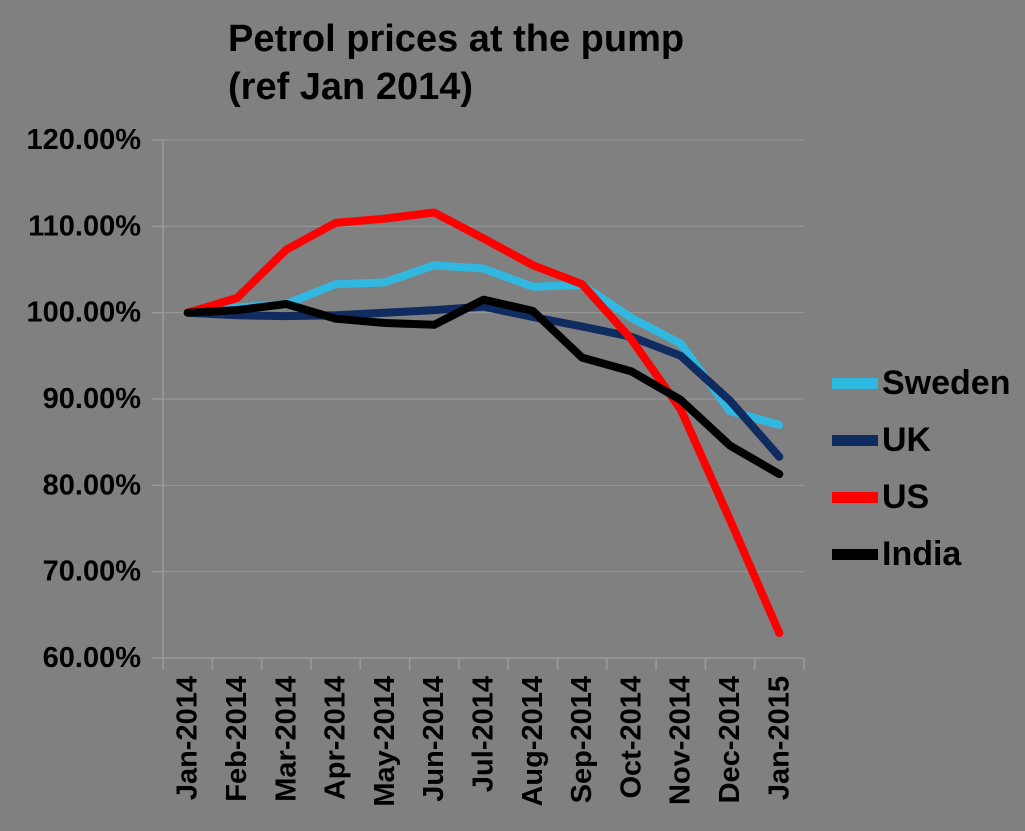 Image resolution: width=1025 pixels, height=831 pixels. What do you see at coordinates (946, 382) in the screenshot?
I see `legend-label-sweden: Sweden` at bounding box center [946, 382].